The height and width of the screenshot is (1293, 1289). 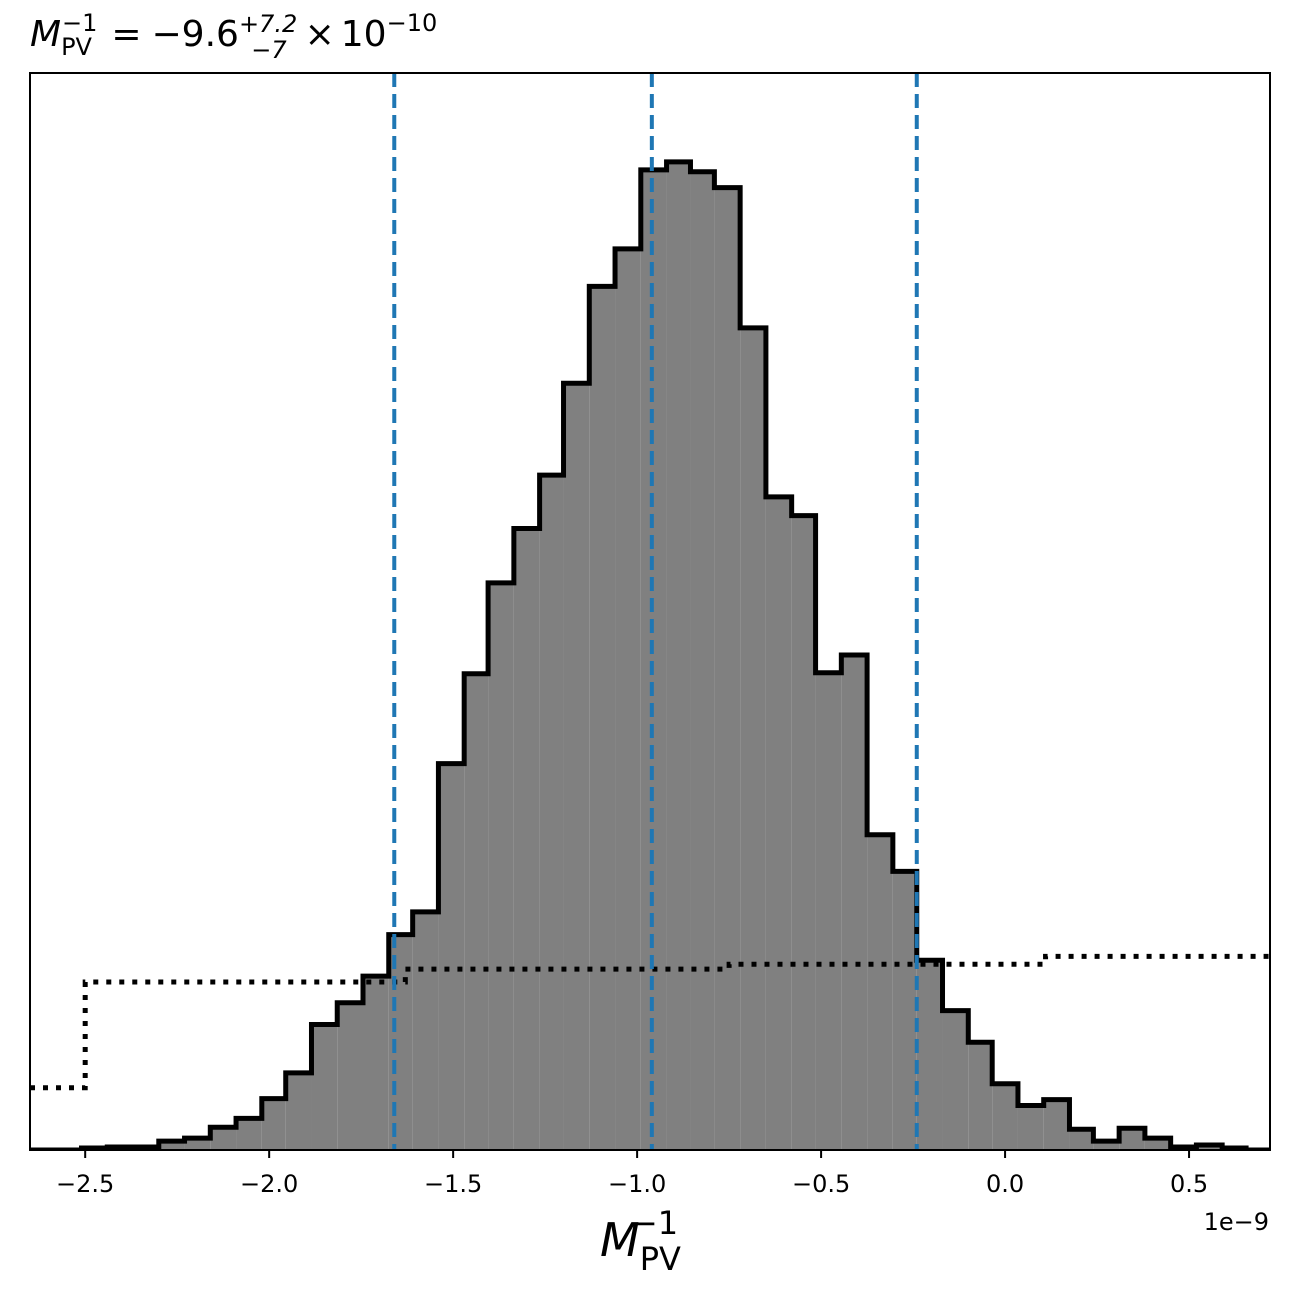 I want to click on x-tick-label: −2.5, so click(x=85, y=1184).